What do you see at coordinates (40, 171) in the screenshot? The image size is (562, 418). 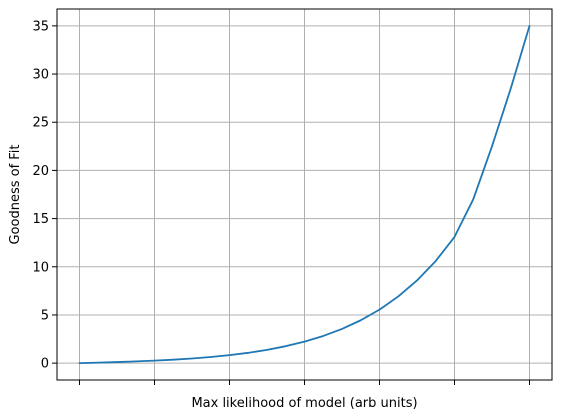 I see `y-tick-label-4: 20` at bounding box center [40, 171].